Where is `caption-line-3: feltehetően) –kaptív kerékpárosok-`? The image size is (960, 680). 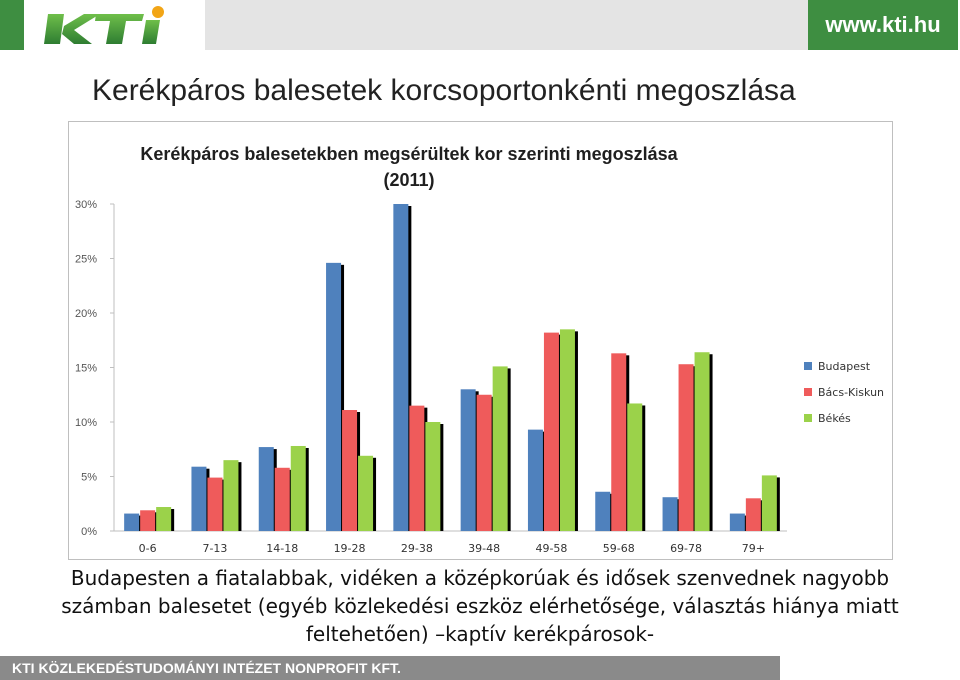
caption-line-3: feltehetően) –kaptív kerékpárosok- is located at coordinates (480, 634).